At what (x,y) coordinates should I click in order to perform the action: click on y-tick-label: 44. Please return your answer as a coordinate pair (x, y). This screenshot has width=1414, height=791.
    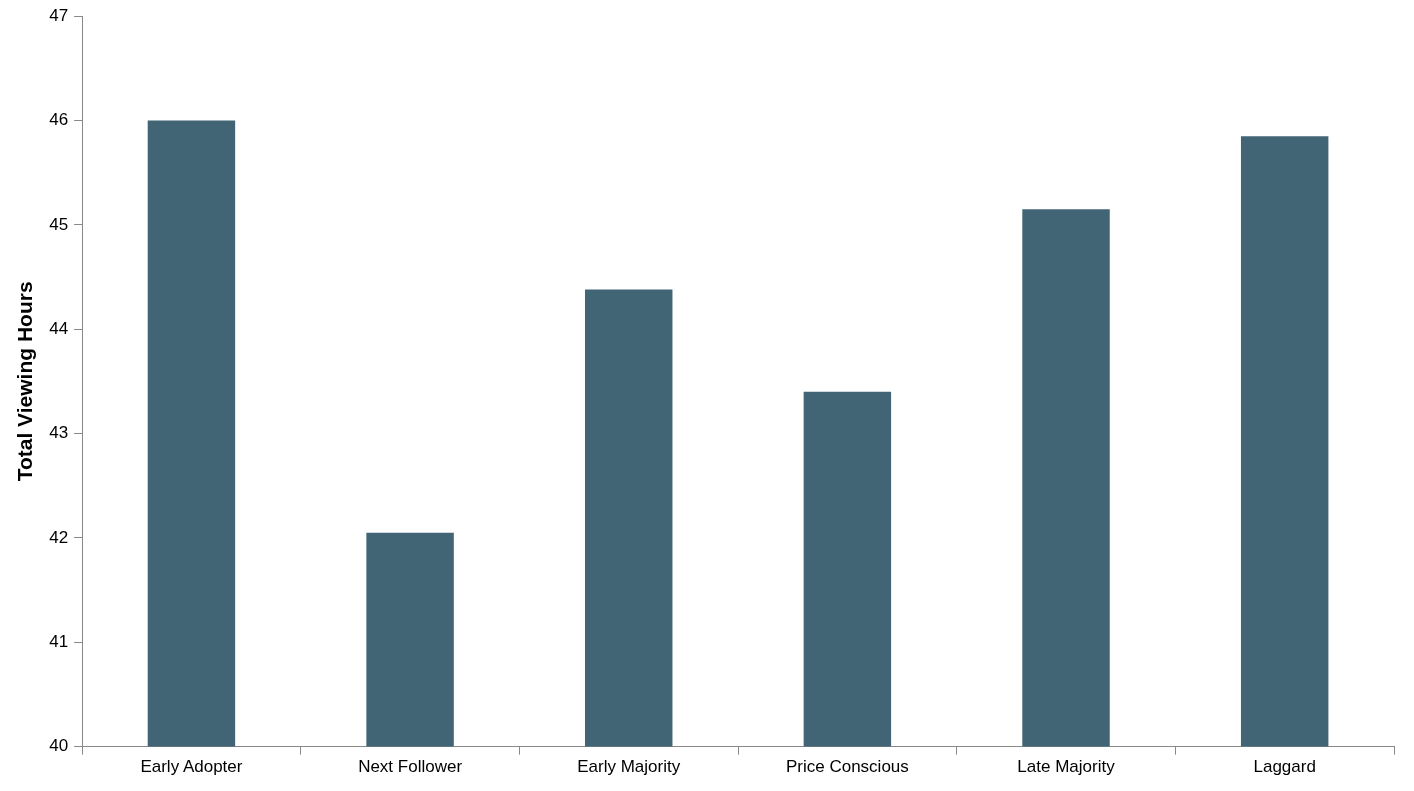
    Looking at the image, I should click on (59, 328).